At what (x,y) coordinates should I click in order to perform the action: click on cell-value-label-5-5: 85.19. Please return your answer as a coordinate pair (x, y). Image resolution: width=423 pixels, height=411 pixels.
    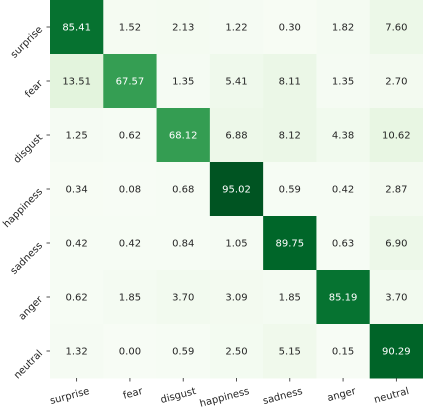
    Looking at the image, I should click on (343, 298).